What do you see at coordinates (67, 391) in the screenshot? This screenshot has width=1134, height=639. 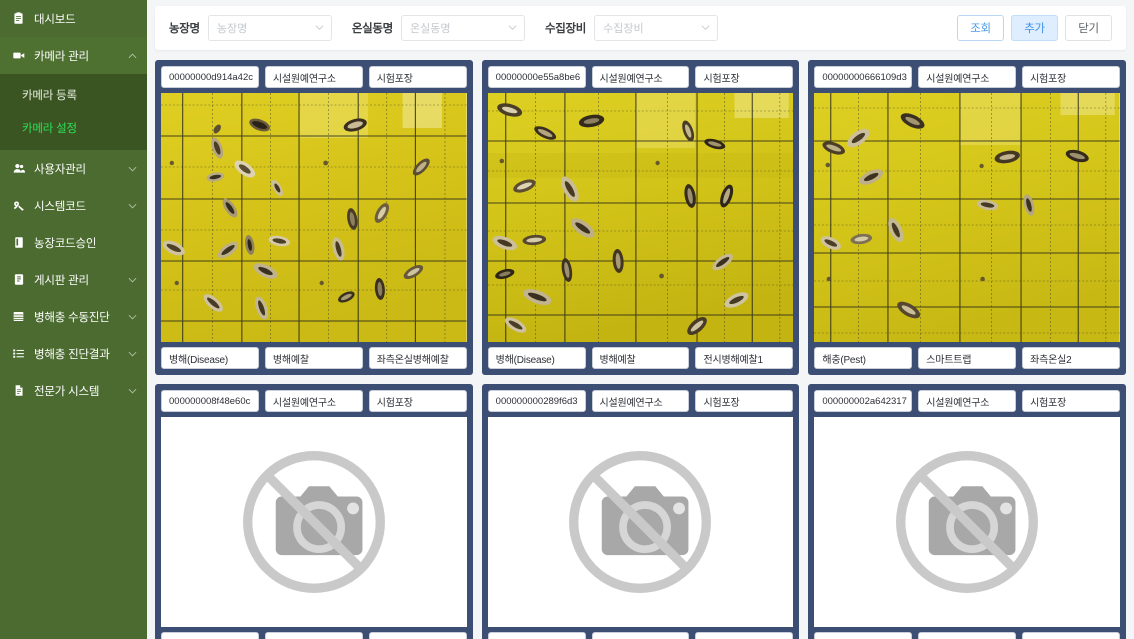 I see `sidebar-item-label: 전문가 시스템` at bounding box center [67, 391].